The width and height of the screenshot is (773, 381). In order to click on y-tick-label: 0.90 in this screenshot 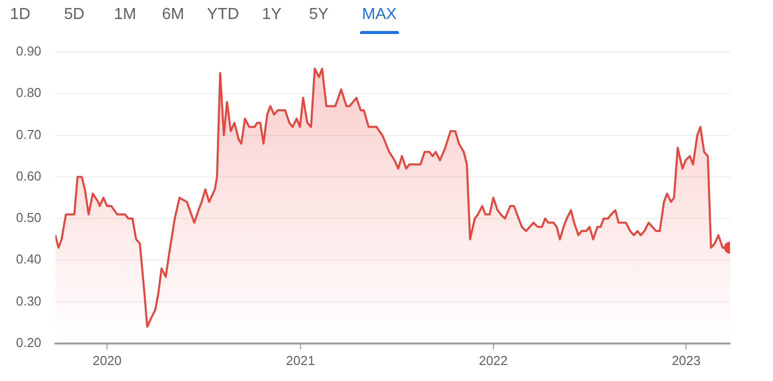, I will do `click(29, 51)`.